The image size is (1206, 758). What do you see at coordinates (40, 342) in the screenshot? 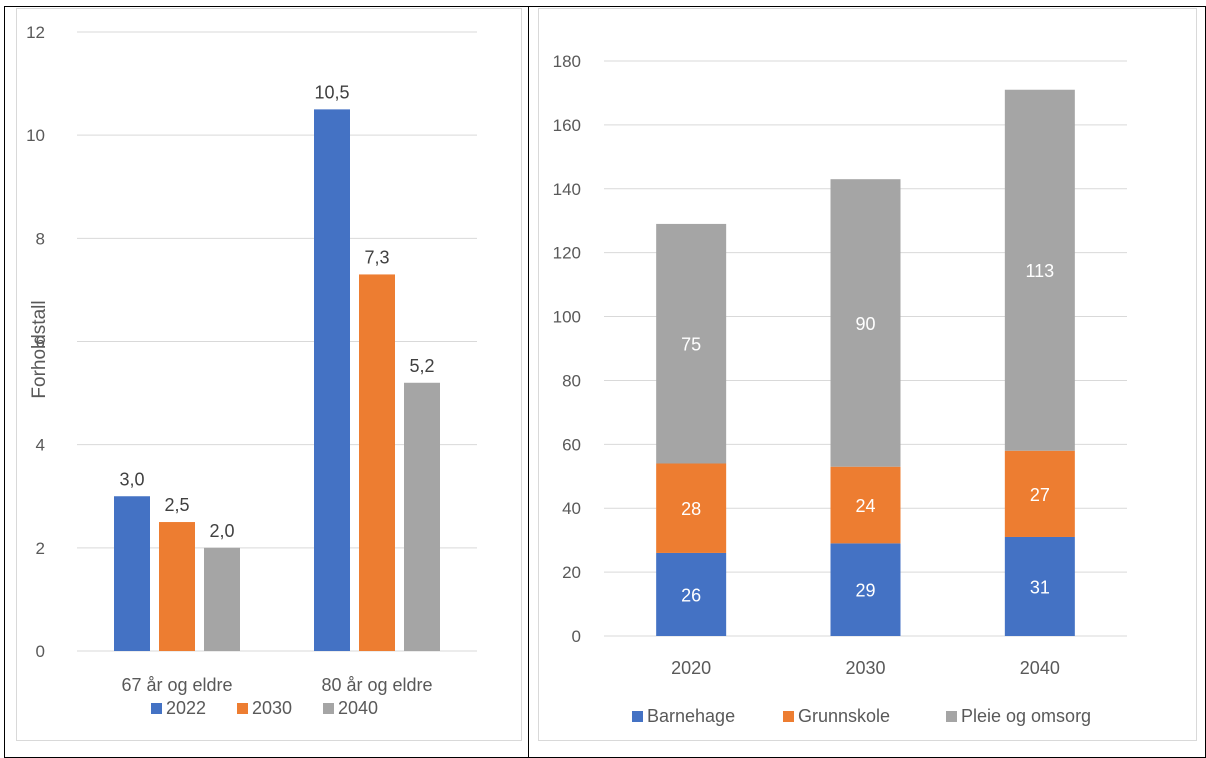
I see `y-tick-label: 6` at bounding box center [40, 342].